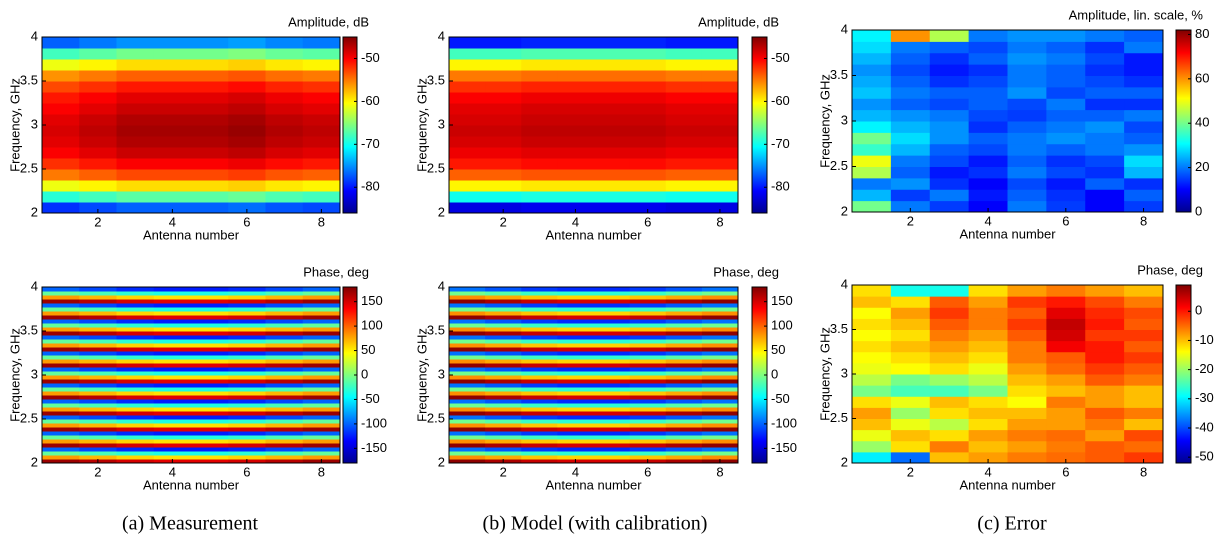 The width and height of the screenshot is (1227, 549). Describe the element at coordinates (436, 329) in the screenshot. I see `y-tick-label: 3.5` at that location.